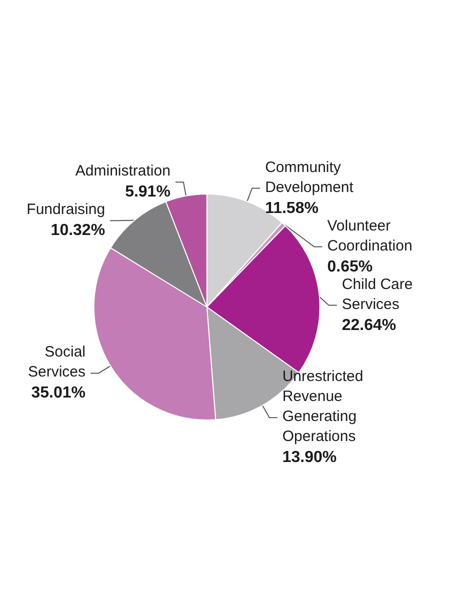 Image resolution: width=468 pixels, height=614 pixels. What do you see at coordinates (291, 208) in the screenshot?
I see `data-label: 11.58%` at bounding box center [291, 208].